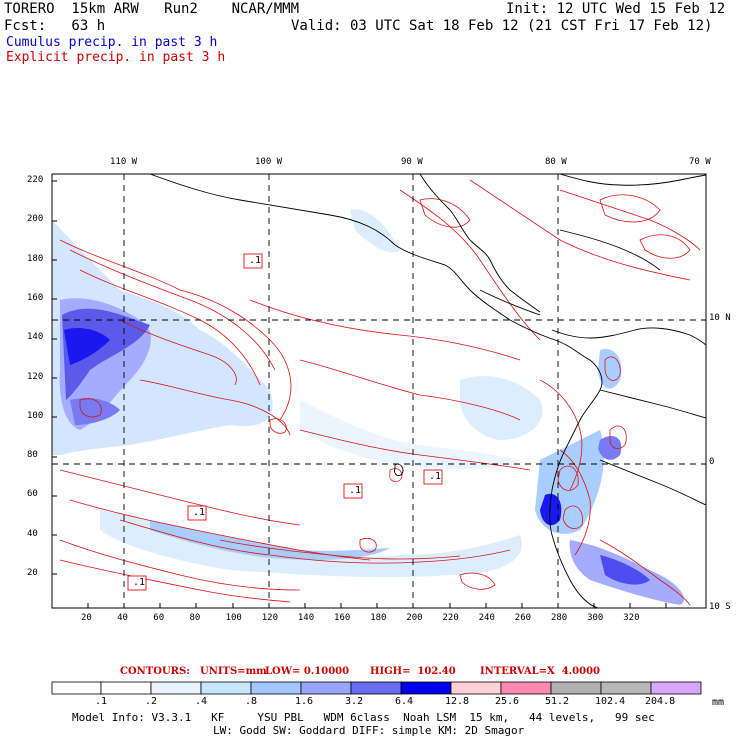 Image resolution: width=740 pixels, height=740 pixels. Describe the element at coordinates (32, 455) in the screenshot. I see `y-tick-label: 80` at that location.